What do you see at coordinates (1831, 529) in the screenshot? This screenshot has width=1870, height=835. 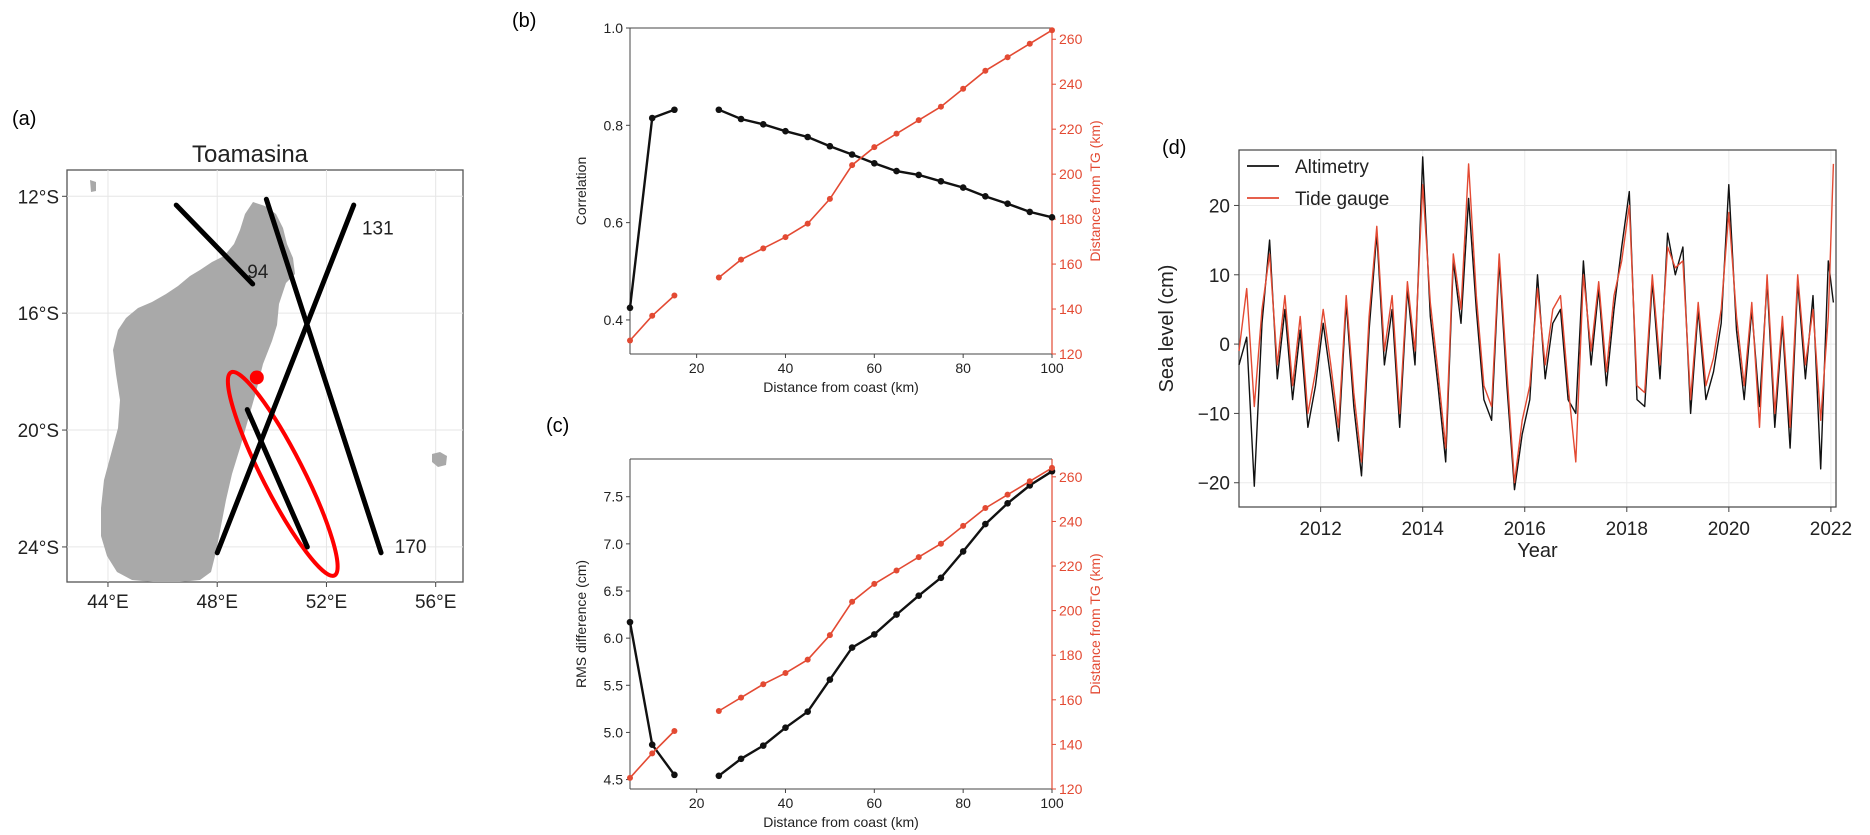 I see `x-tick-label: 2022` at bounding box center [1831, 529].